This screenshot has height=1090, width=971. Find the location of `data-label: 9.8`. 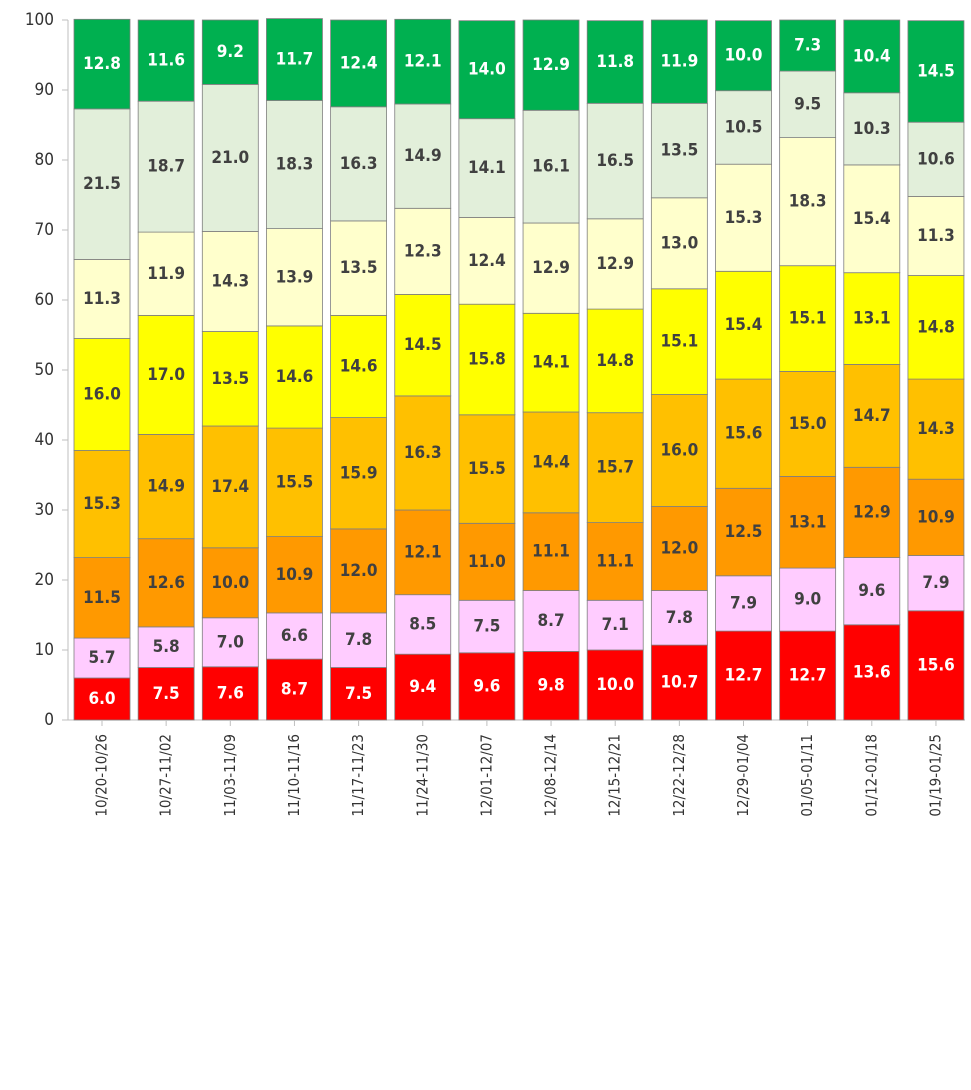

data-label: 9.8 is located at coordinates (551, 686).